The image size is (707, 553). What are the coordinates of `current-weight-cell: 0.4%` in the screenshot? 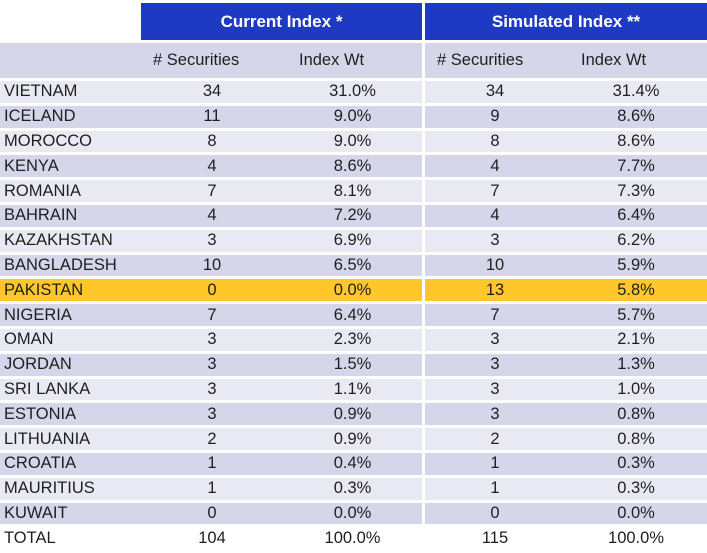 It's located at (353, 462).